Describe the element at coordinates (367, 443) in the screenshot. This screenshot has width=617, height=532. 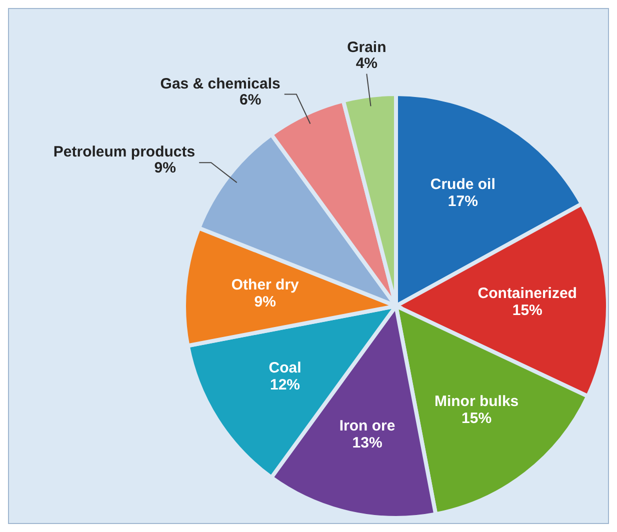
I see `data-label: 13%` at that location.